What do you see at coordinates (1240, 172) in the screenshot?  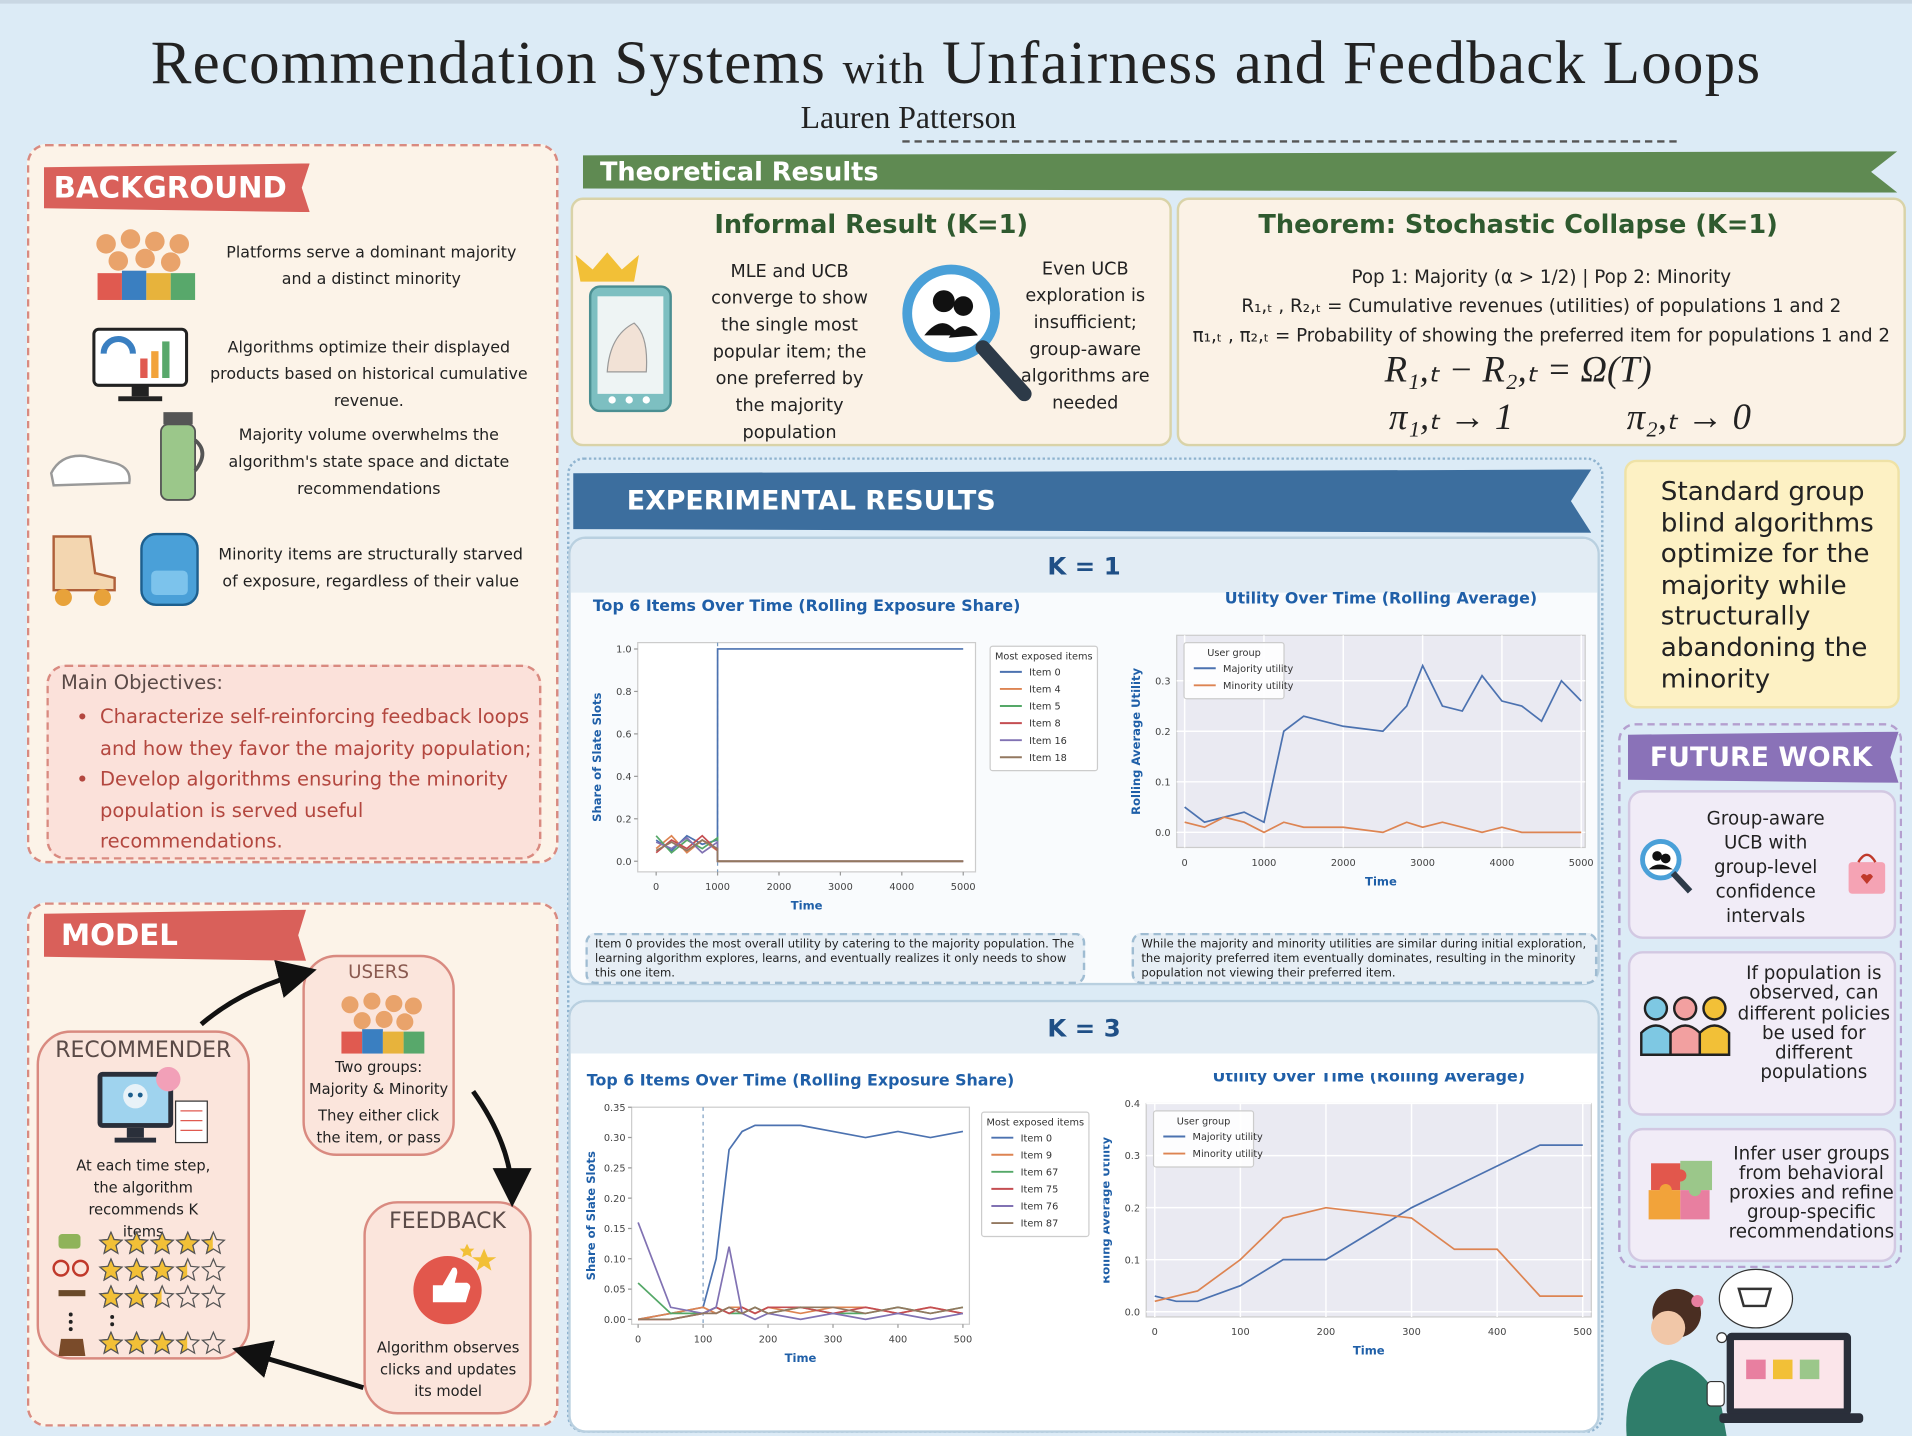 I see `section-heading: Theoretical Results` at bounding box center [1240, 172].